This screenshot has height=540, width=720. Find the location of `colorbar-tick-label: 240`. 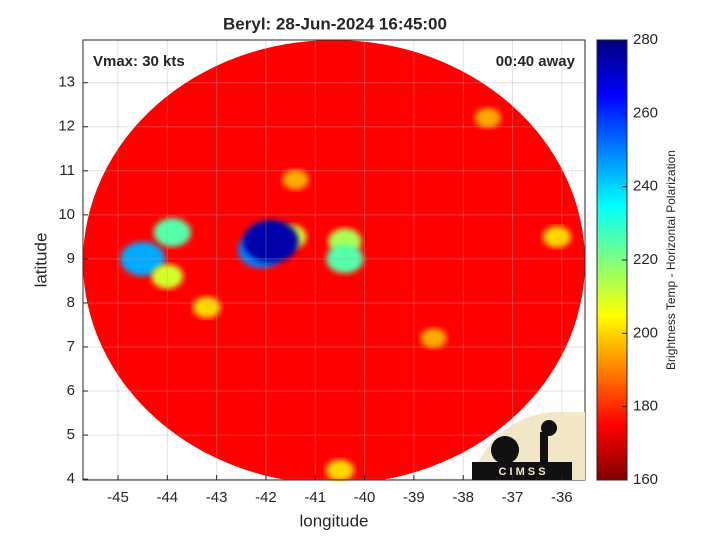

colorbar-tick-label: 240 is located at coordinates (645, 186).